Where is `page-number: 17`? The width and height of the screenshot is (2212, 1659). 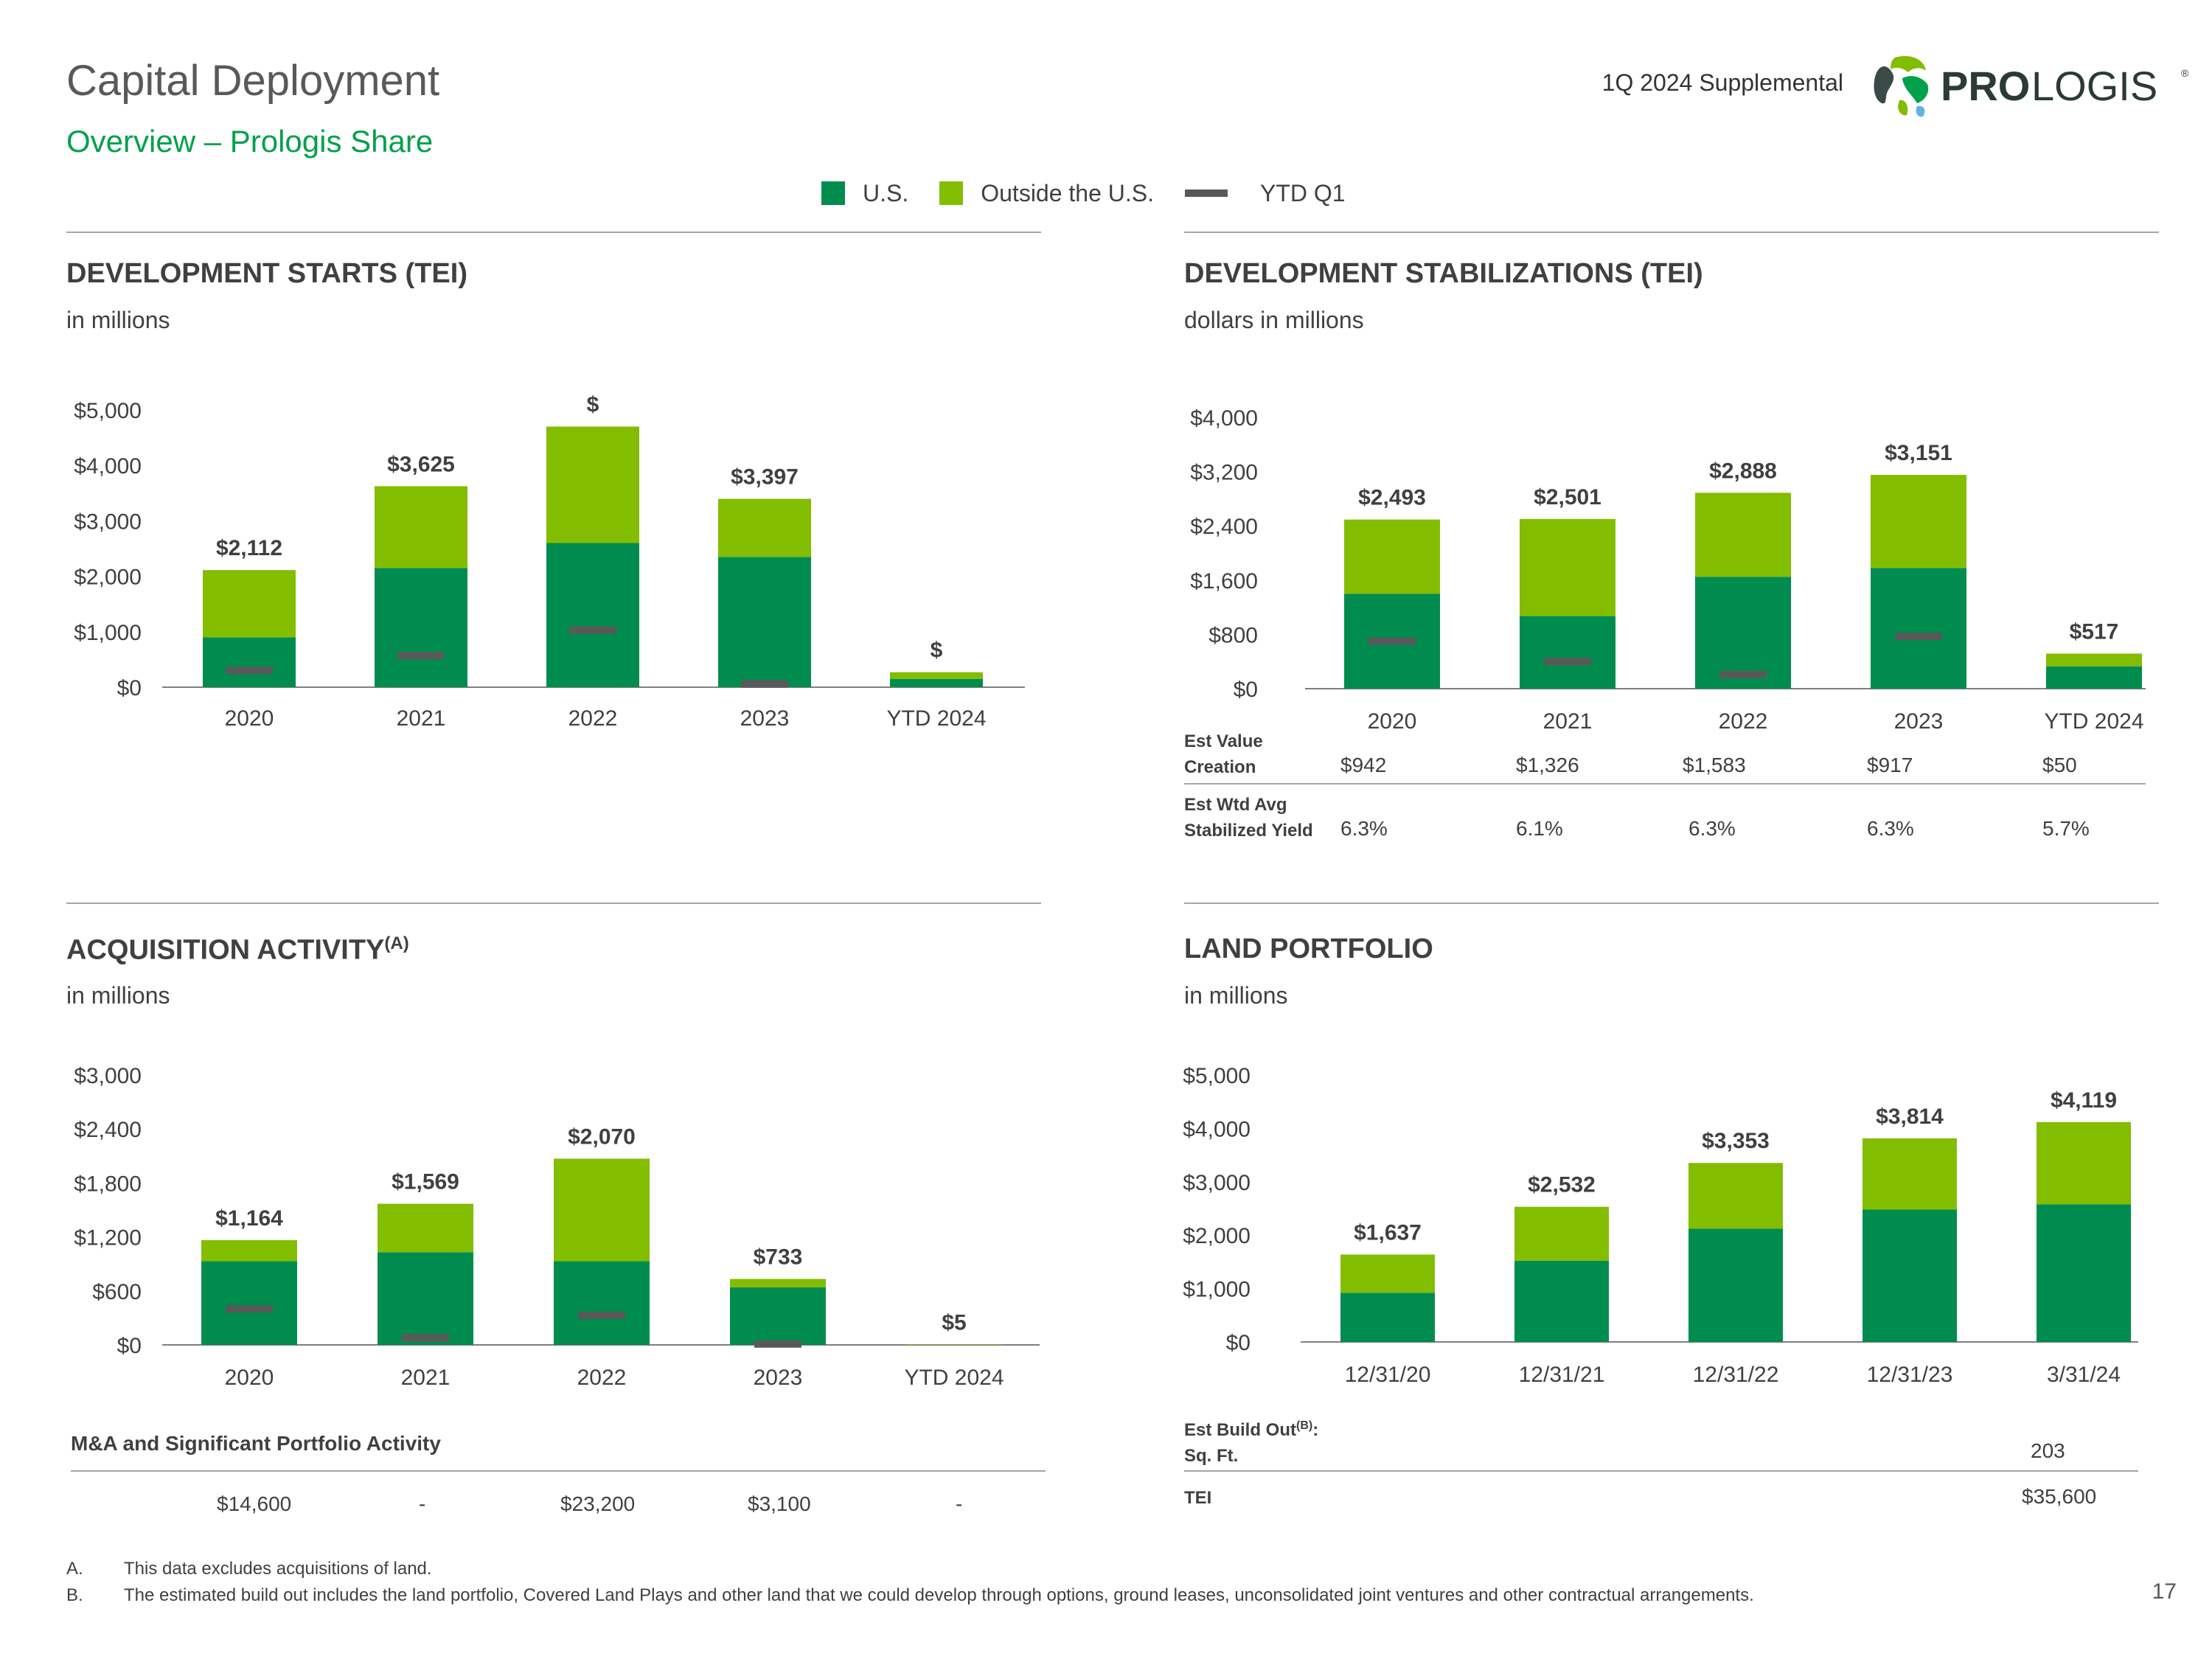 page-number: 17 is located at coordinates (2164, 1591).